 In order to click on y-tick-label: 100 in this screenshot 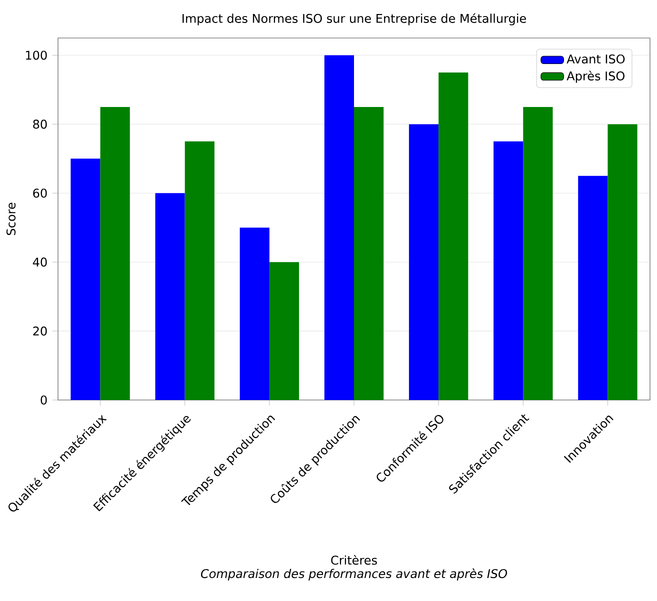, I will do `click(36, 55)`.